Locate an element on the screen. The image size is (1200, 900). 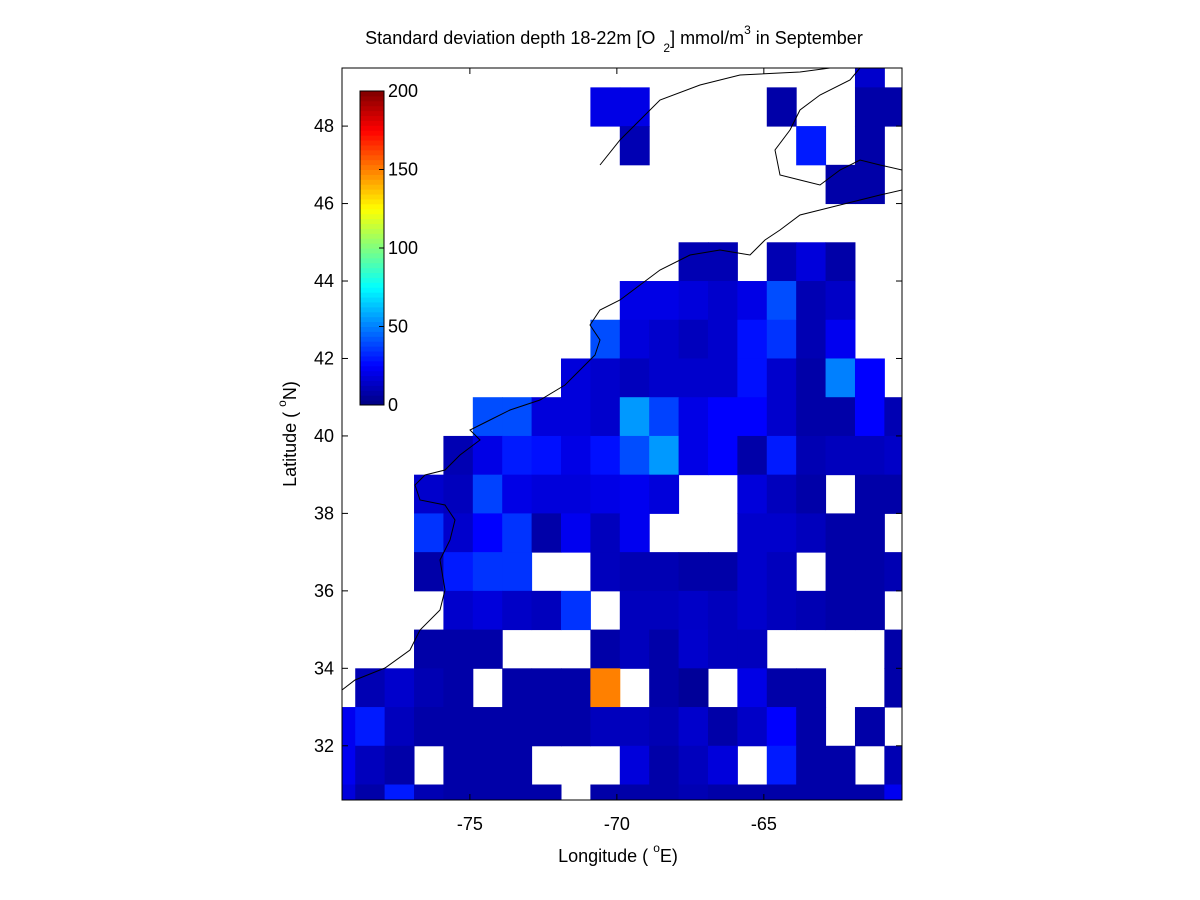
colorbar-tick-label: 150 is located at coordinates (403, 170).